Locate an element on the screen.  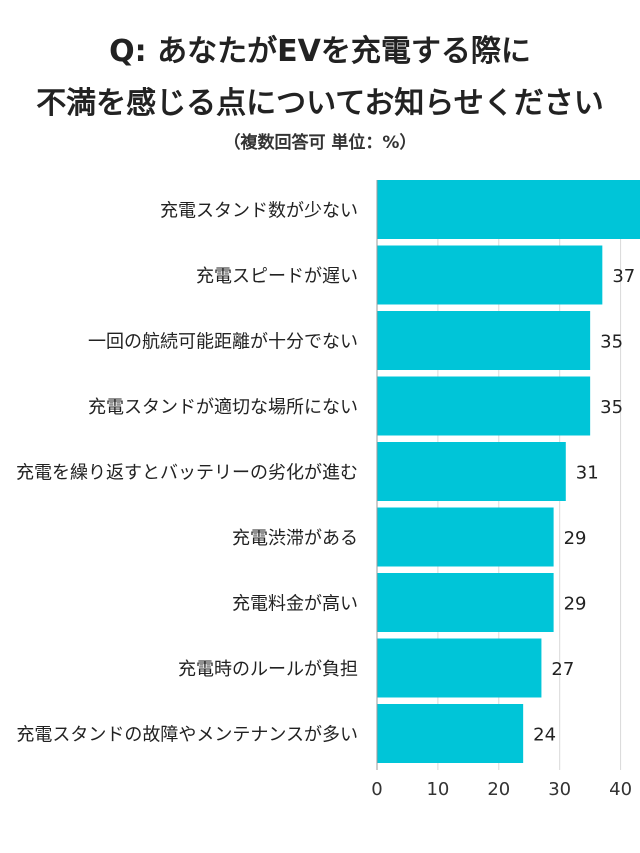
category-label: 一回の航続可能距離が十分でない is located at coordinates (223, 342).